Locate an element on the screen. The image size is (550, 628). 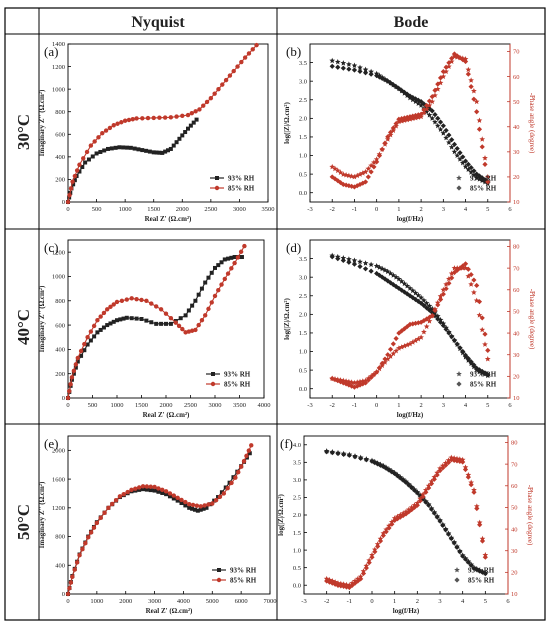
y-tick-label: 3.5 is located at coordinates (297, 463).